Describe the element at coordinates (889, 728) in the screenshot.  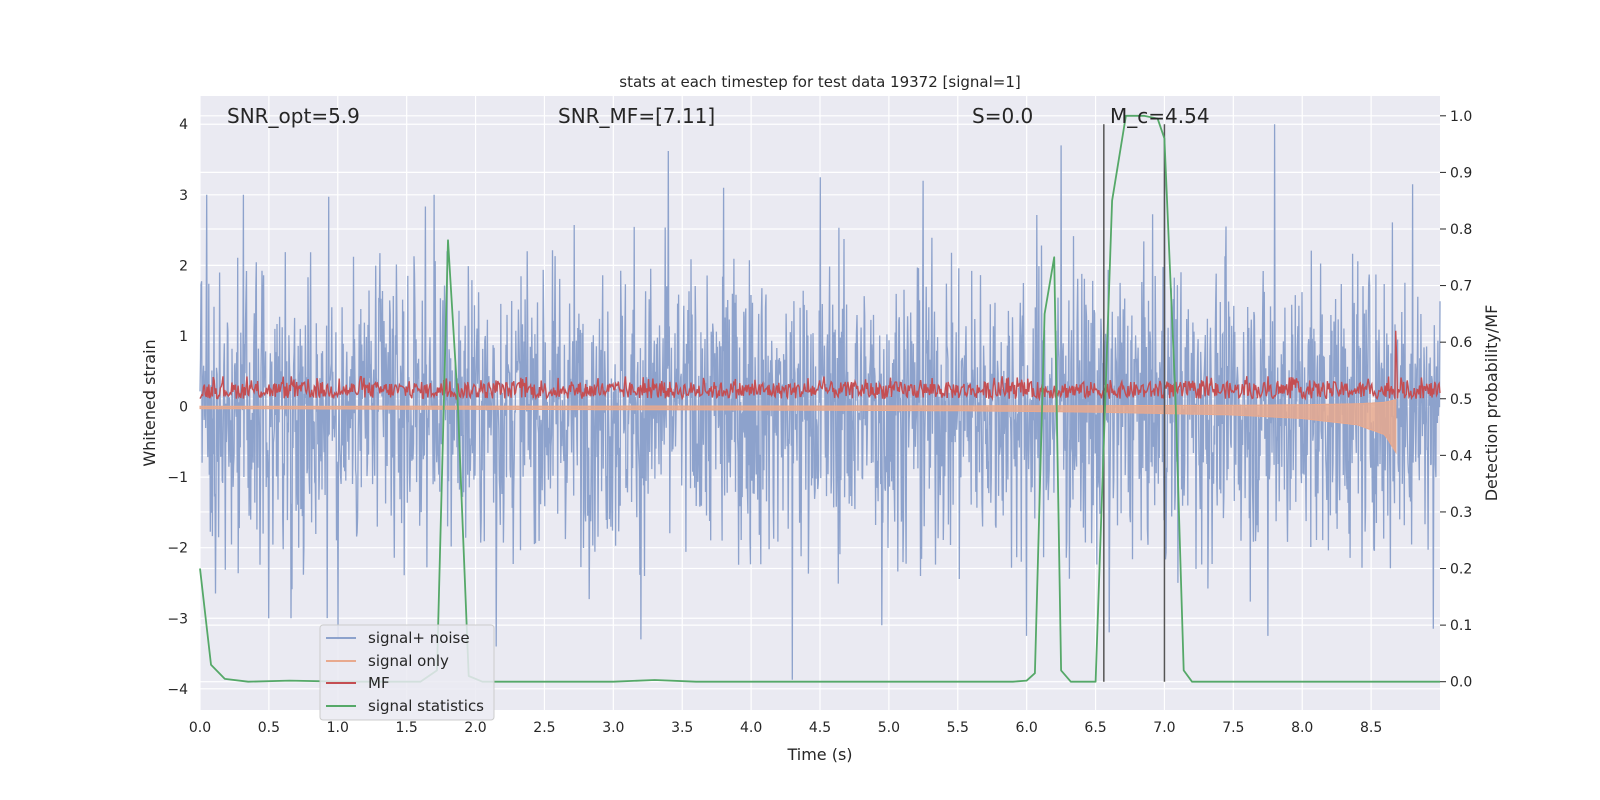
I see `x-tick-label: 5.0` at that location.